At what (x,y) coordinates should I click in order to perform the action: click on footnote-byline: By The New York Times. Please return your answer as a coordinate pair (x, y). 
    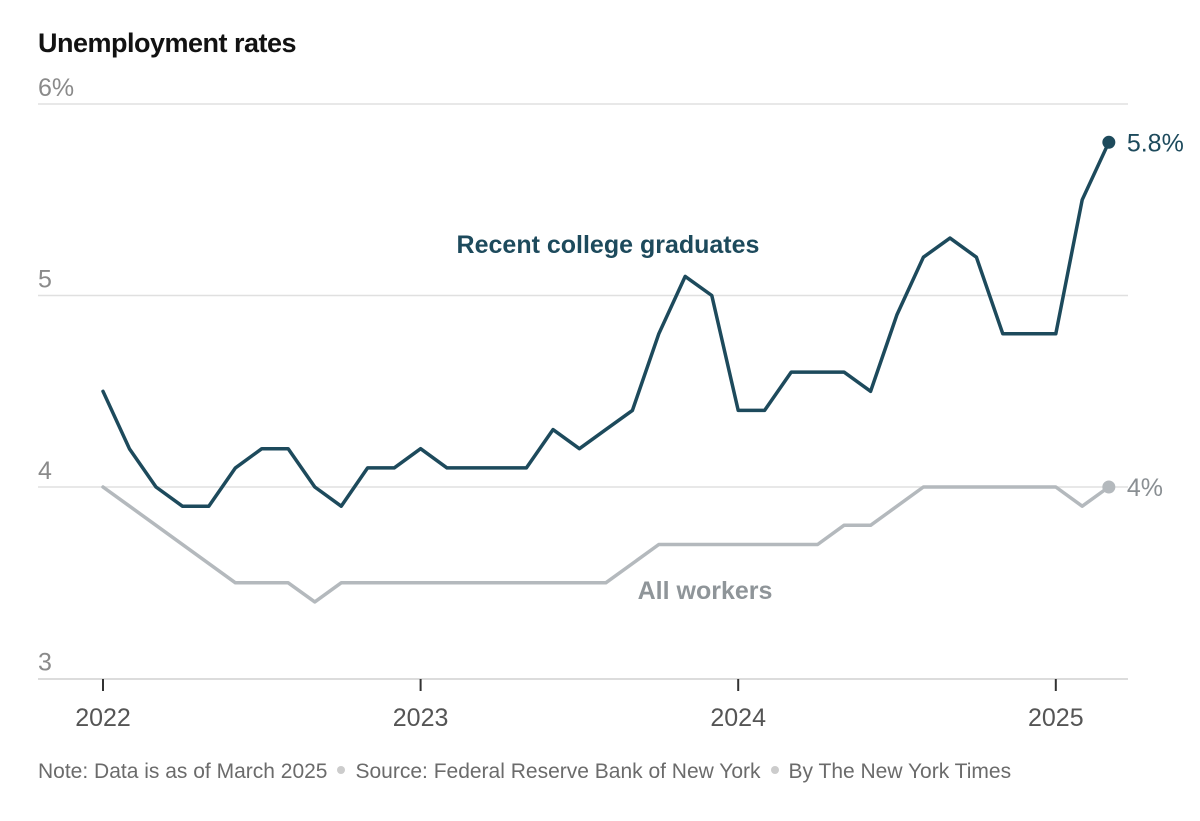
    Looking at the image, I should click on (900, 771).